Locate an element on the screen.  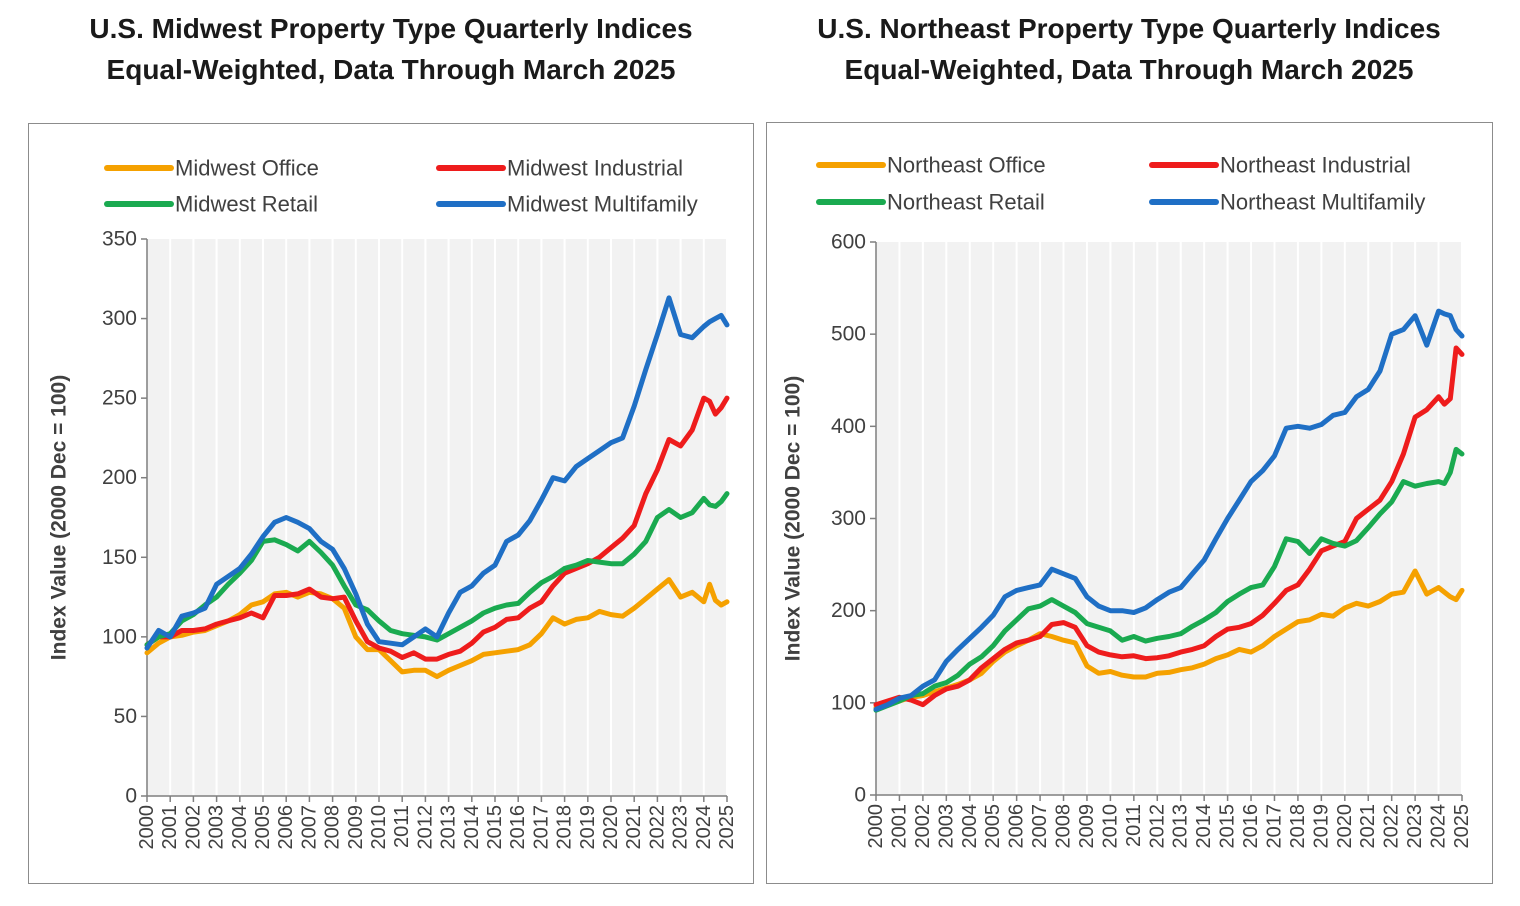
northeast-x-tick-label: 2000 is located at coordinates (876, 826).